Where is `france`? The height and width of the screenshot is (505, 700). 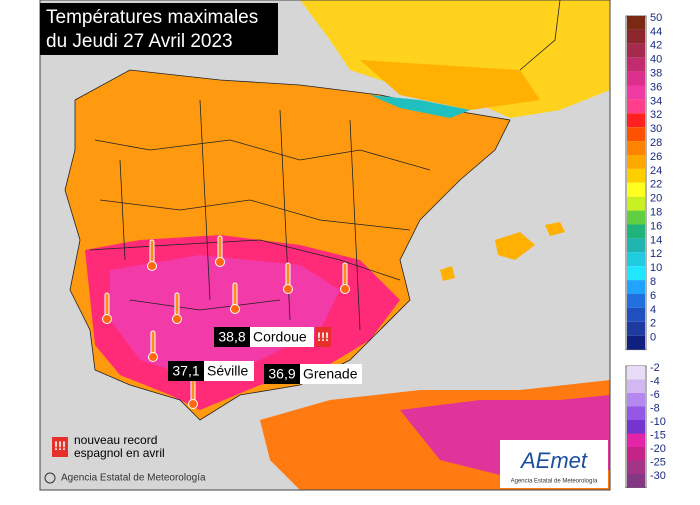
france is located at coordinates (455, 59).